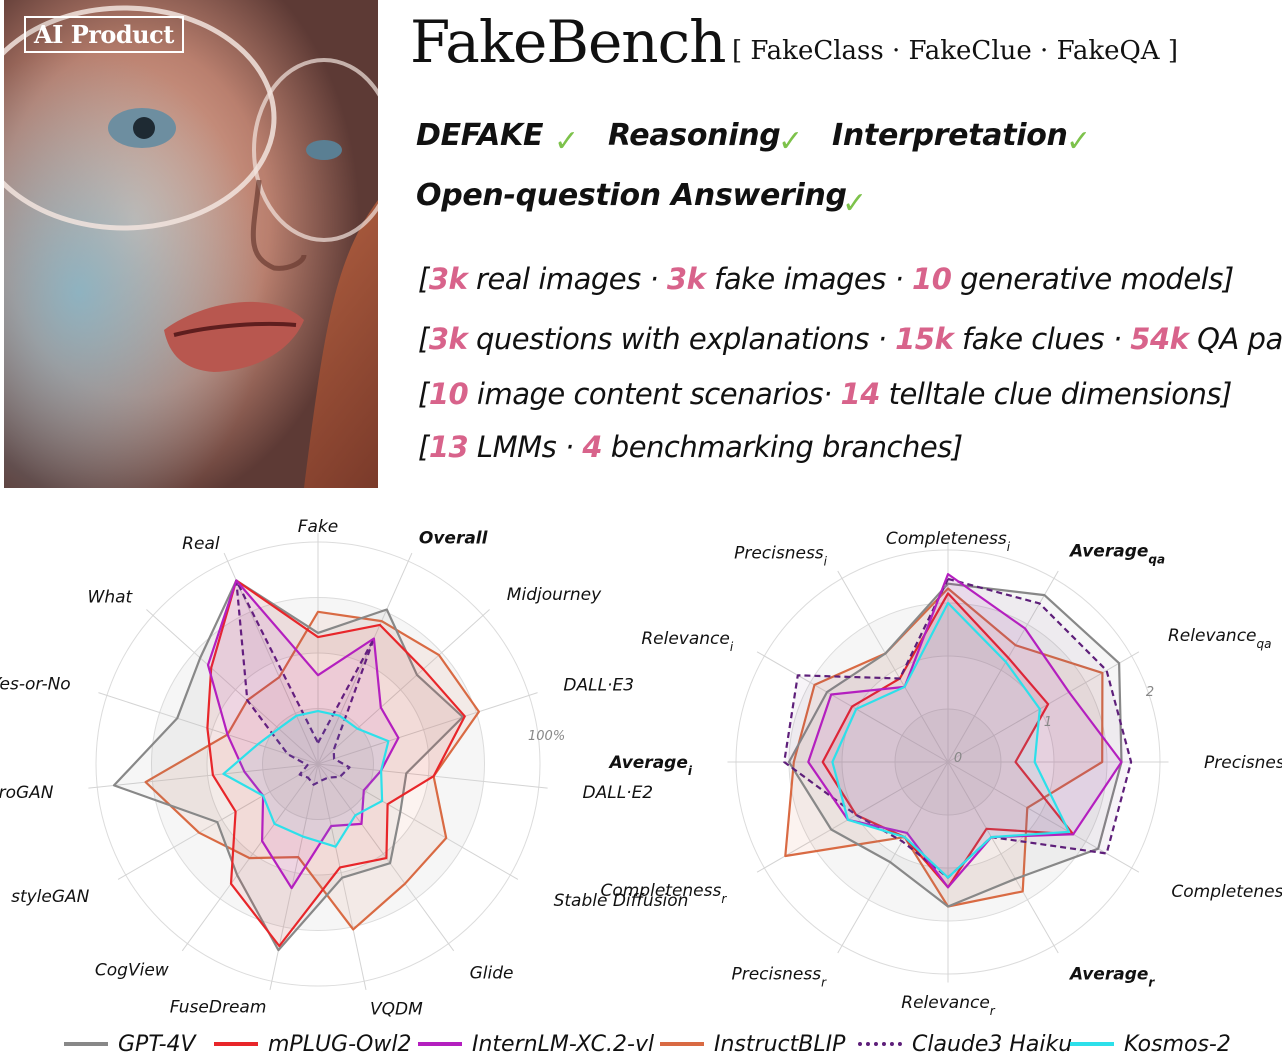 The height and width of the screenshot is (1062, 1282). I want to click on series-instructblip, so click(312, 770).